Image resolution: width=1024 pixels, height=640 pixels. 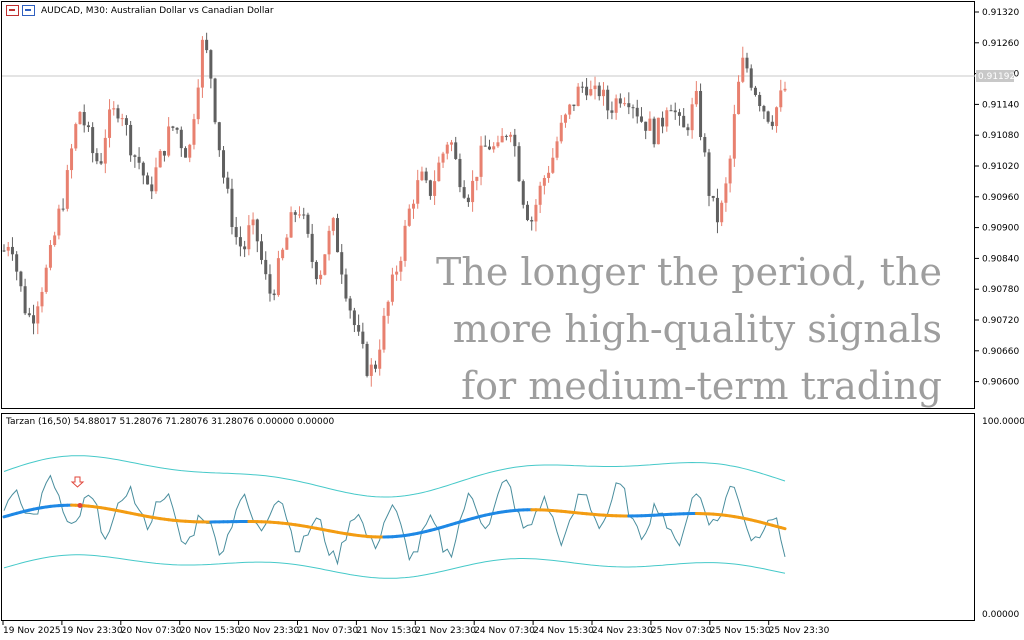 I want to click on price-tick-label: 0.90600, so click(x=1000, y=383).